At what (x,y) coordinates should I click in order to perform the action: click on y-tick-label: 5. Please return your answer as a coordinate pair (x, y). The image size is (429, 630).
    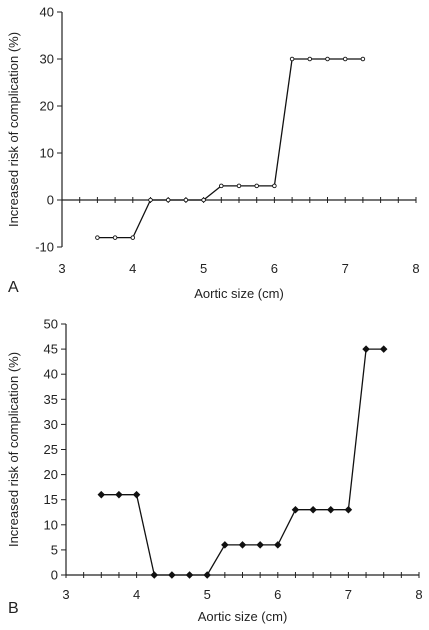
    Looking at the image, I should click on (54, 549).